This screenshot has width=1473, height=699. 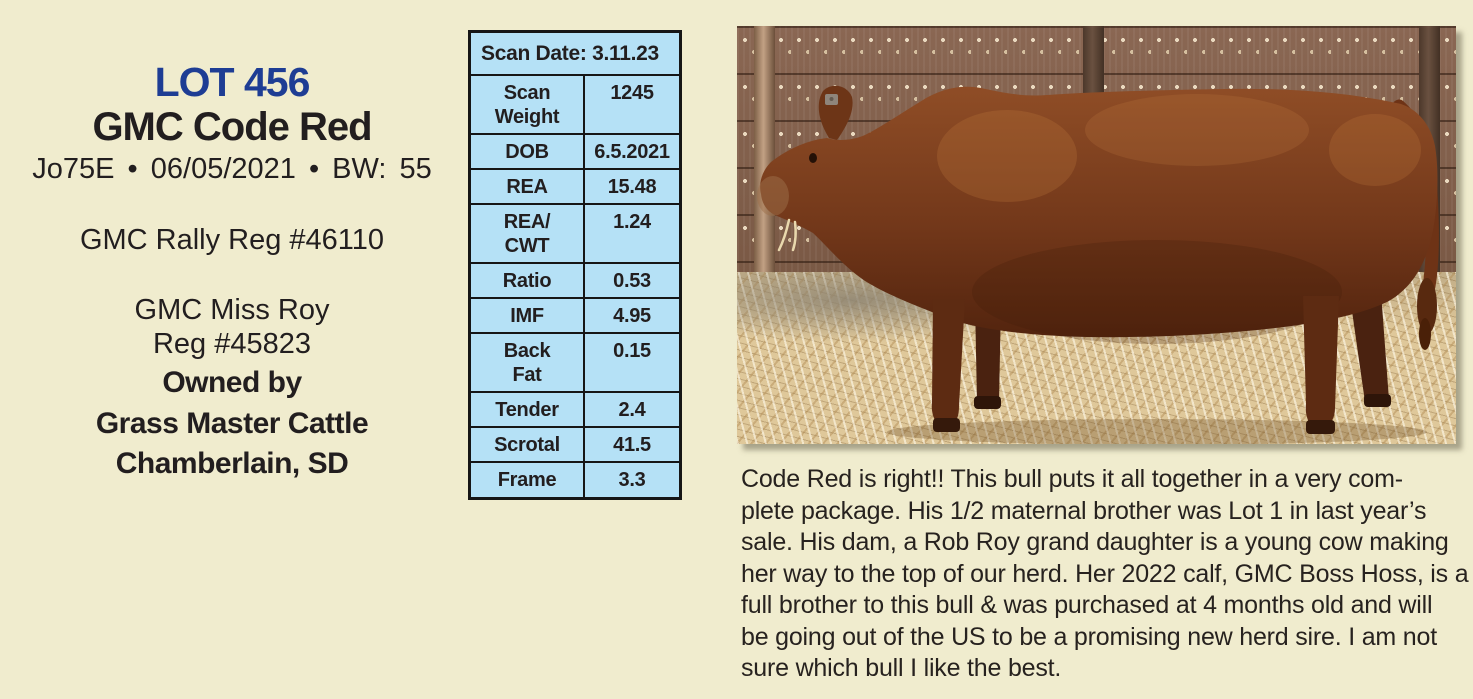 What do you see at coordinates (632, 480) in the screenshot?
I see `row-value: 3.3` at bounding box center [632, 480].